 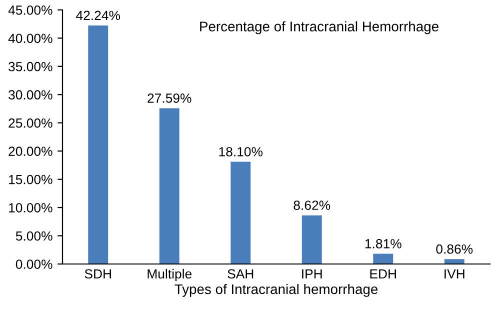 I want to click on y-tick-label: 0.00%, so click(x=34, y=264).